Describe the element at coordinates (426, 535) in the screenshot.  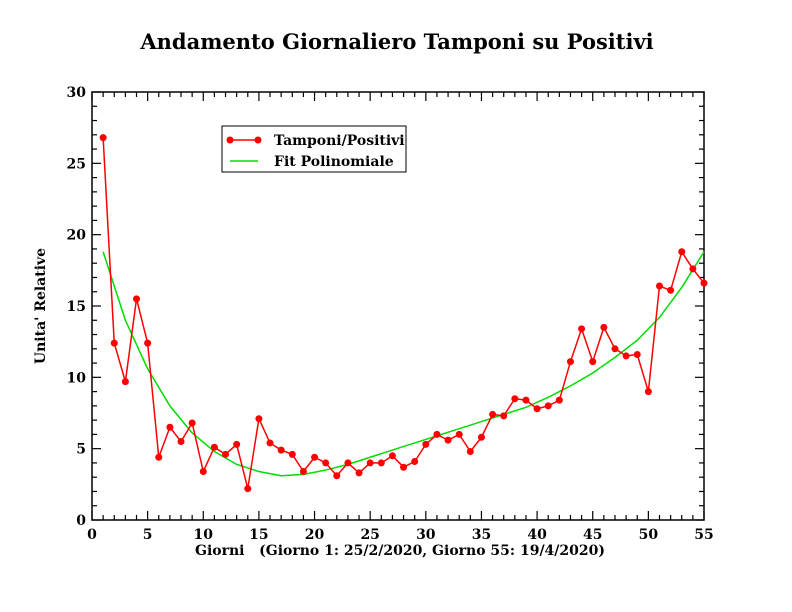
I see `x-tick-label: 30` at that location.